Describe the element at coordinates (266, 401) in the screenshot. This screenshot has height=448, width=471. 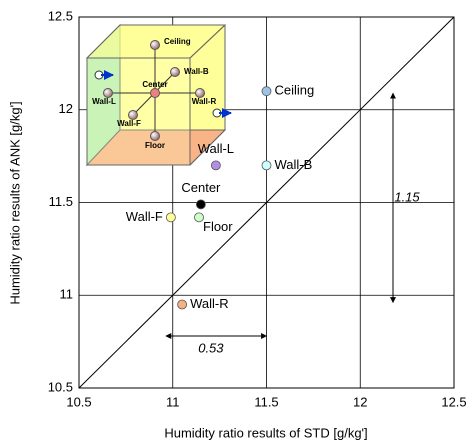
I see `x-tick-label: 11.5` at that location.